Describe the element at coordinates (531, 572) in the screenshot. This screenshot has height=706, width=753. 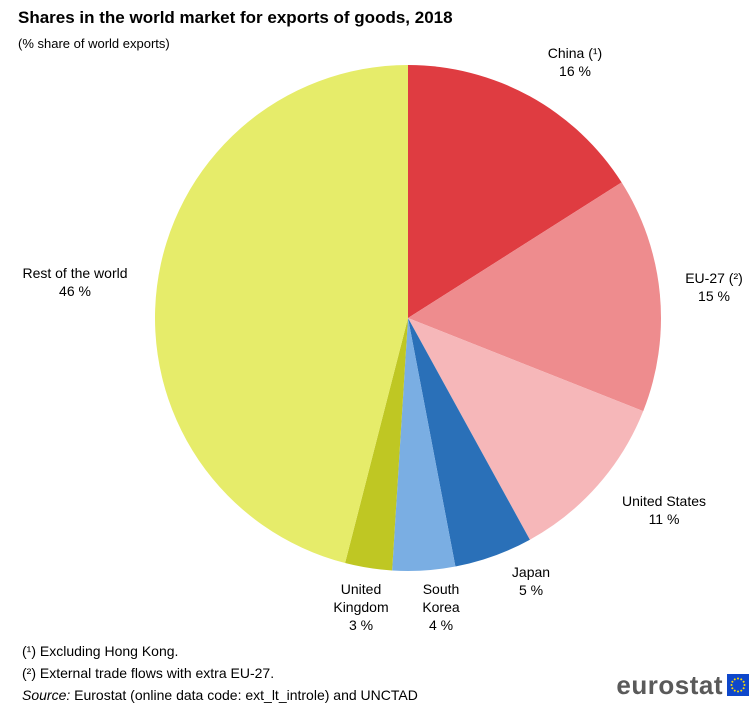
I see `slice-name-label: Japan` at that location.